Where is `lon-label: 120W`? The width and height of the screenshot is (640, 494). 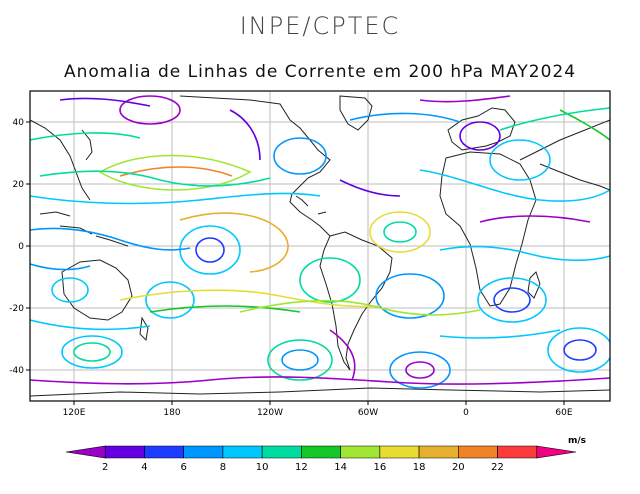
lon-label: 120W is located at coordinates (270, 413).